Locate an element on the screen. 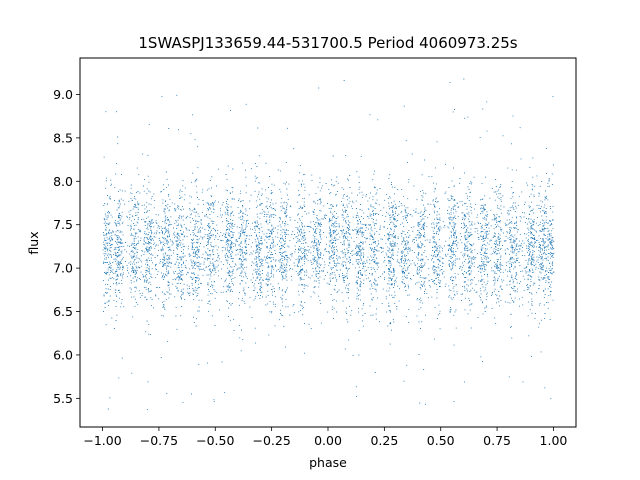 The width and height of the screenshot is (640, 480). x-tick-label: 0.00 is located at coordinates (328, 440).